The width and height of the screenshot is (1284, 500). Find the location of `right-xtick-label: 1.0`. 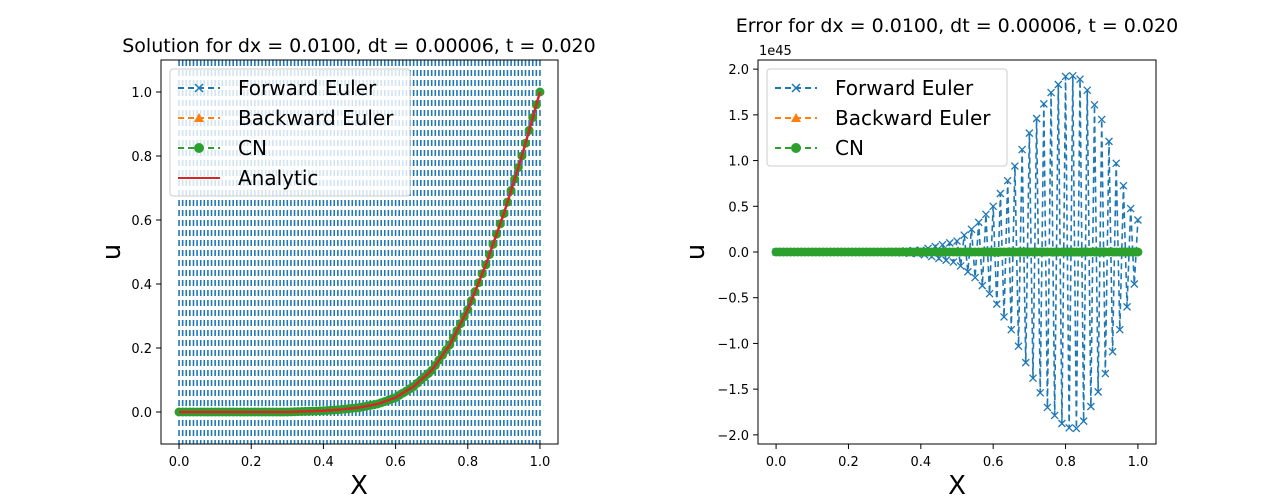

right-xtick-label: 1.0 is located at coordinates (1138, 462).